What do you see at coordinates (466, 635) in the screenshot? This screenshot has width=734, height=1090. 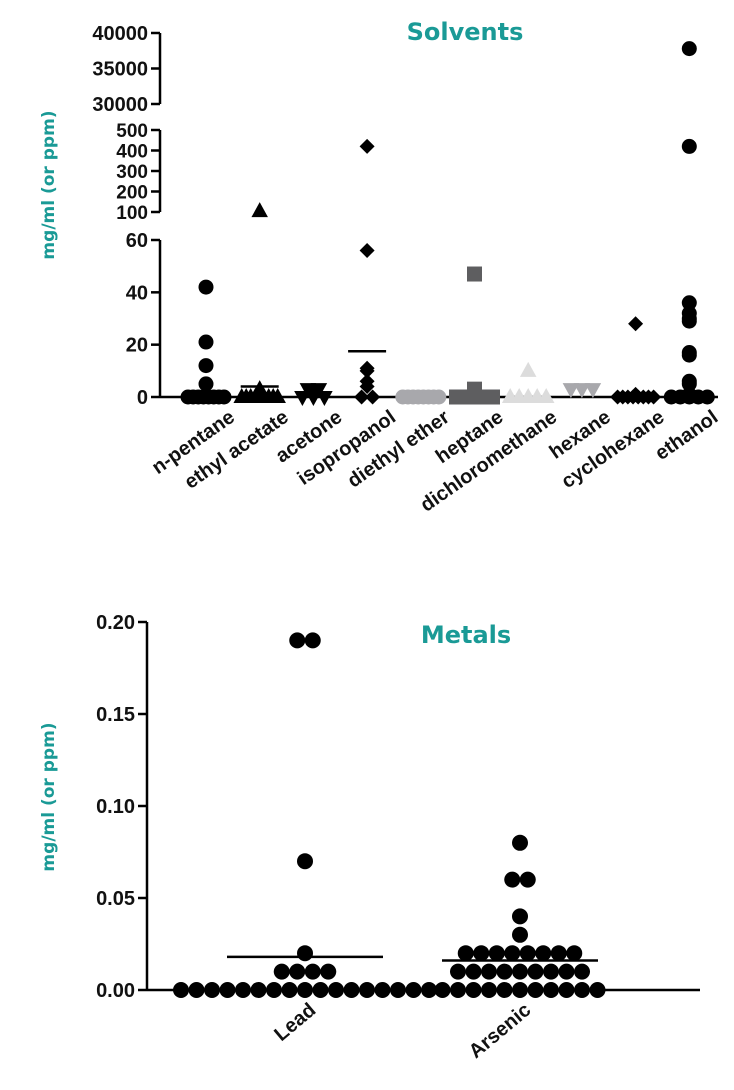 I see `metals-title: Metals` at bounding box center [466, 635].